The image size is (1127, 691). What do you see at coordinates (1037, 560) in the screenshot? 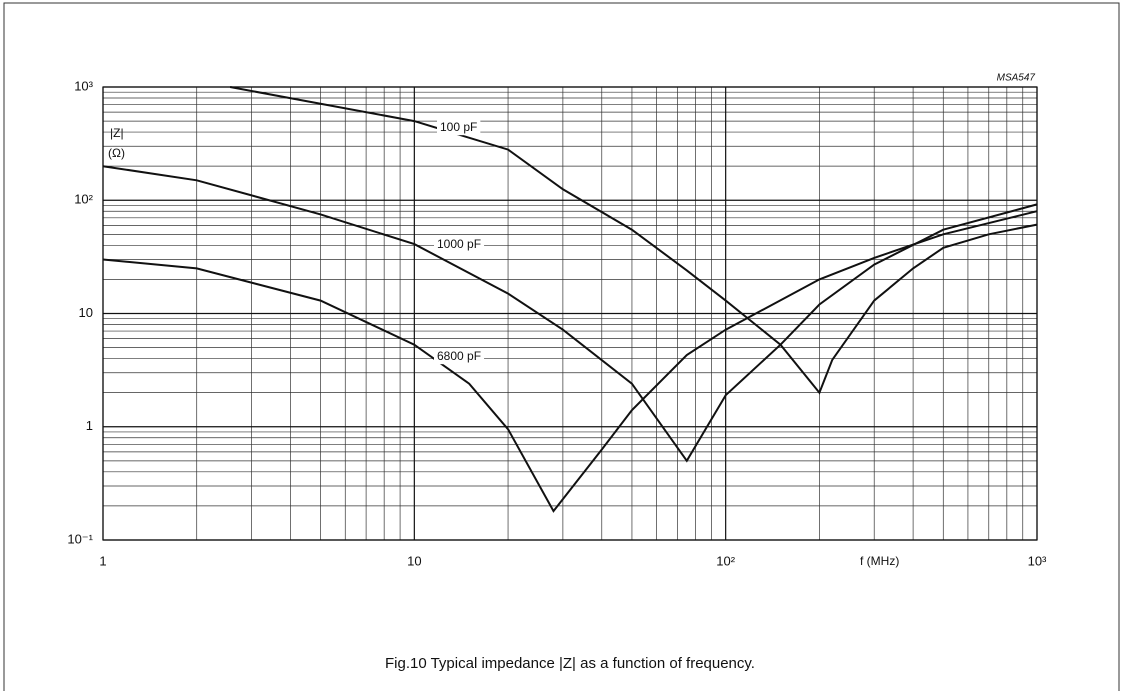
I see `x-tick-label: 10³` at bounding box center [1037, 560].